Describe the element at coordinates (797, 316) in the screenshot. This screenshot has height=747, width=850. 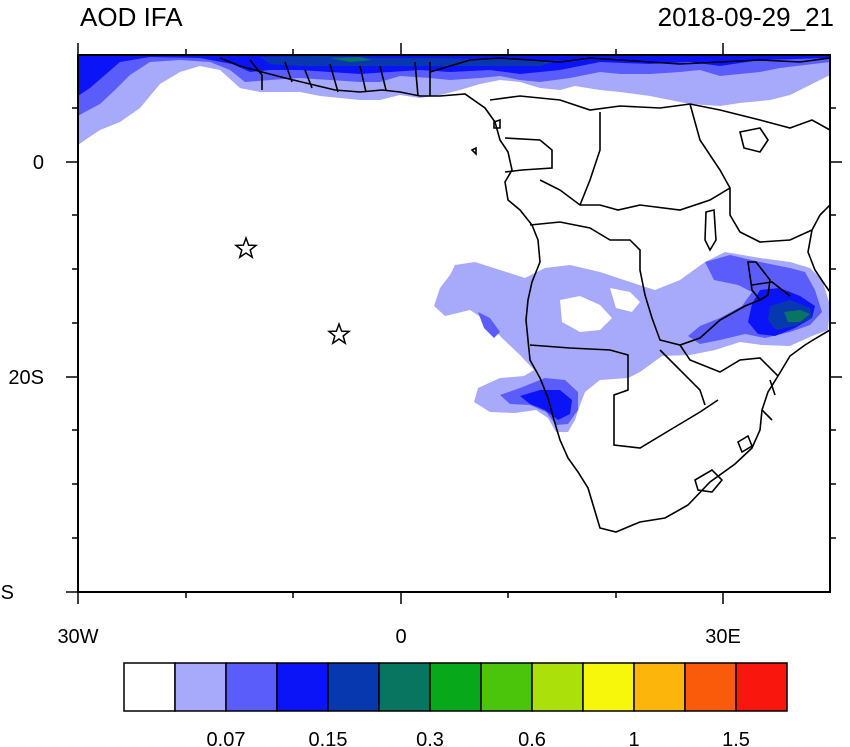
I see `aod-plume-east-green` at that location.